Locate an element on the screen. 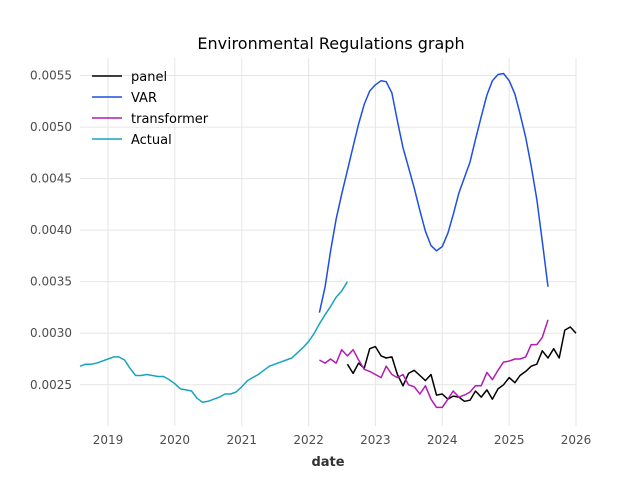 This screenshot has height=480, width=640. y-tick-label: 0.0035 is located at coordinates (51, 282).